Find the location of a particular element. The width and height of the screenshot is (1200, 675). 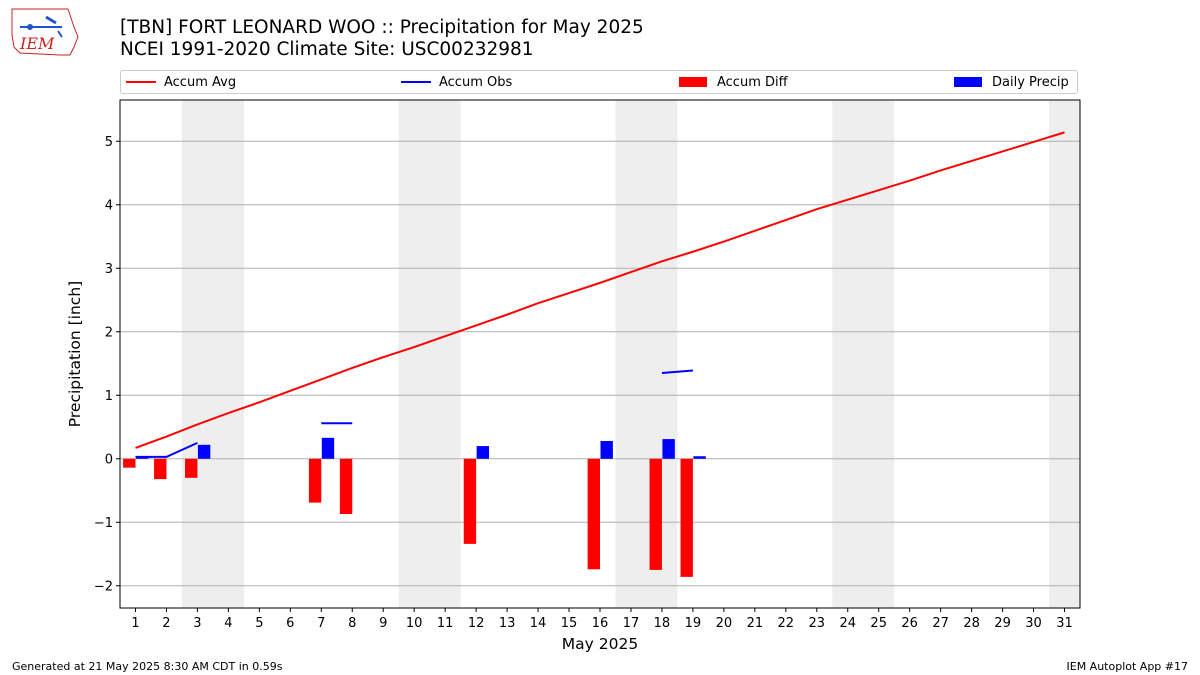

x-tick-label: 24 is located at coordinates (847, 623).